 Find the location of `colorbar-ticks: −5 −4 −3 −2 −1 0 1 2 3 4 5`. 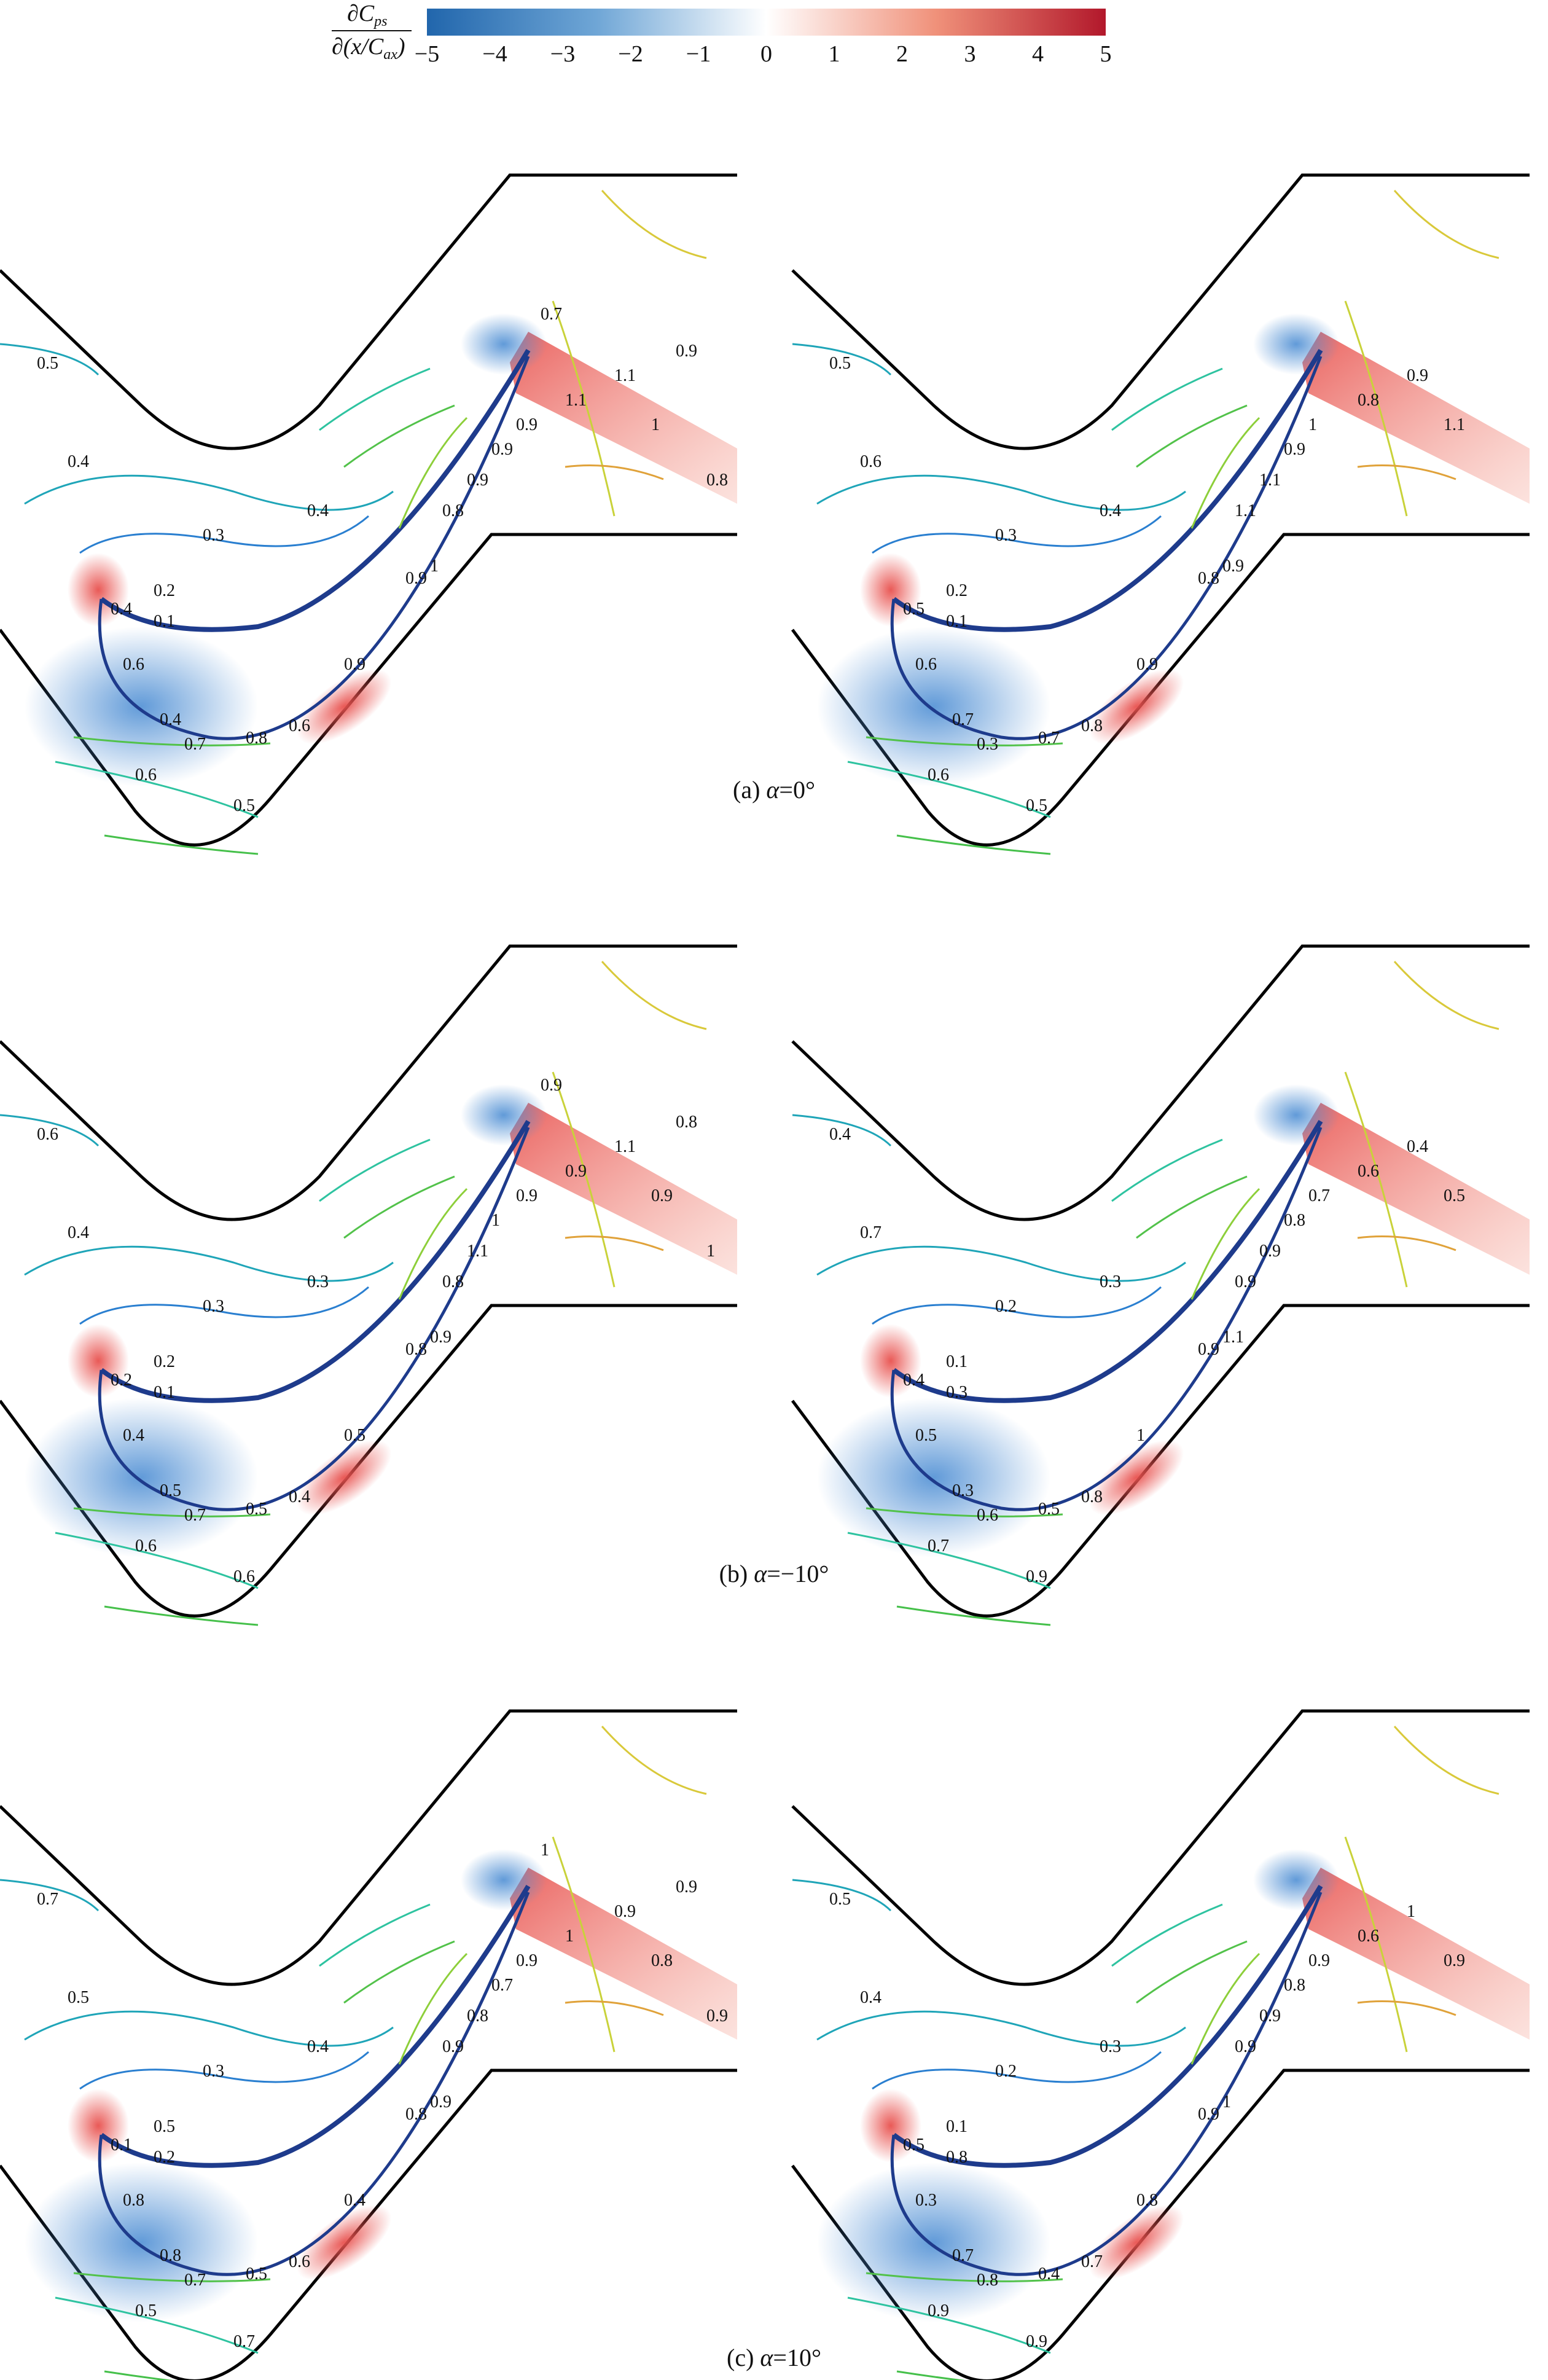

colorbar-ticks: −5 −4 −3 −2 −1 0 1 2 3 4 5 is located at coordinates (764, 54).